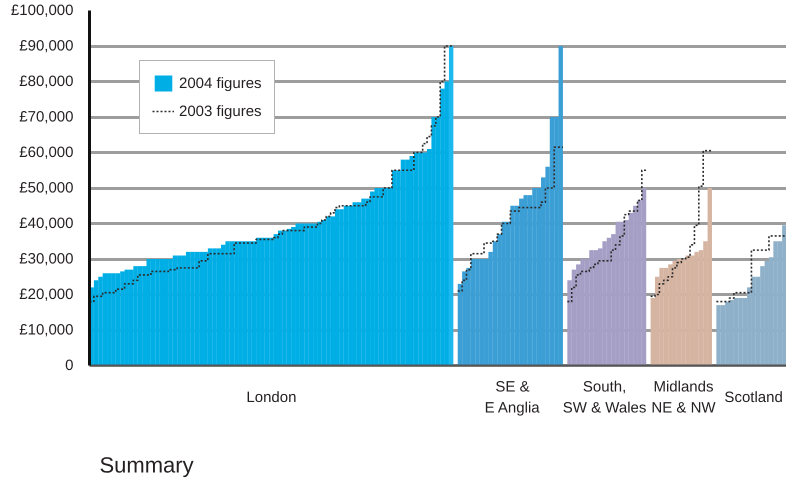 The height and width of the screenshot is (480, 786). I want to click on y-tick-label: £50,000, so click(46, 188).